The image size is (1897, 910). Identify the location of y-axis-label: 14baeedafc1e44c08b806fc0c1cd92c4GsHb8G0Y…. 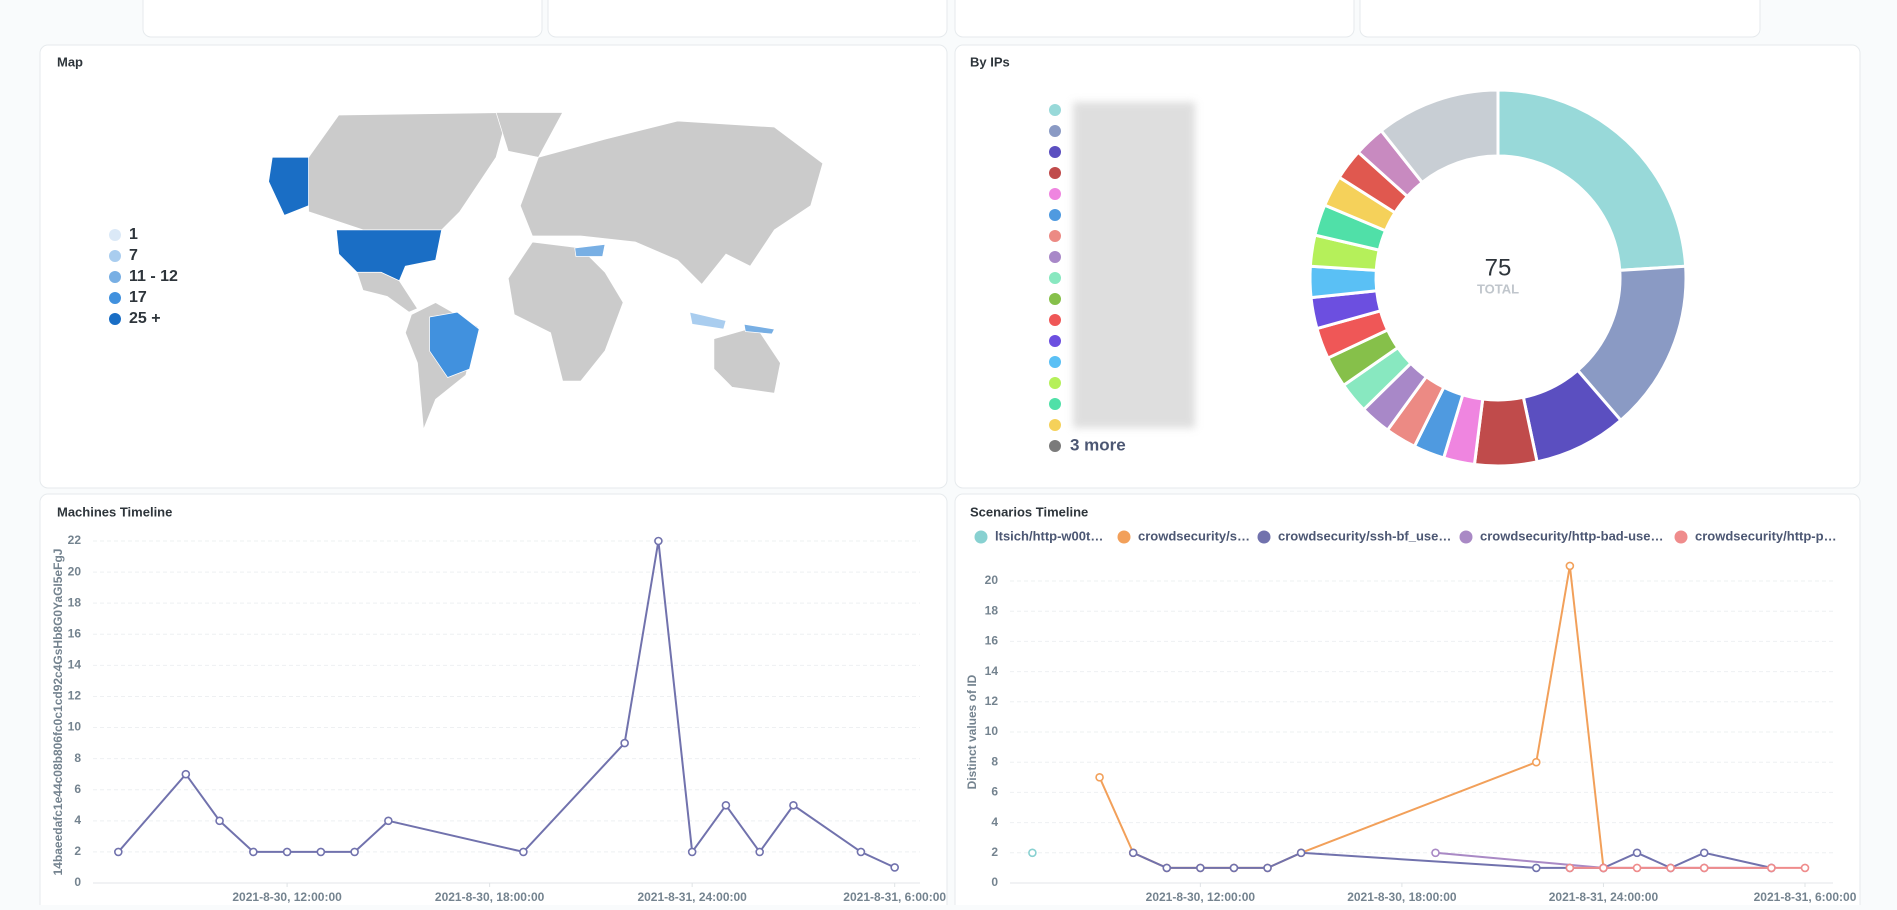
(58, 712).